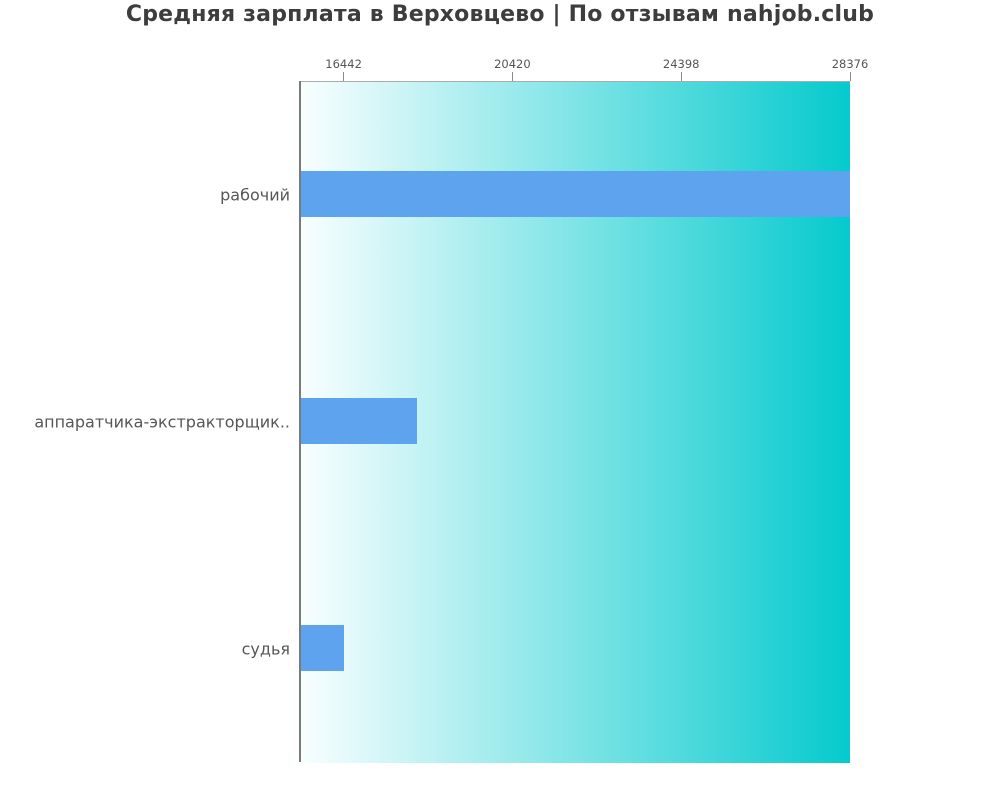  What do you see at coordinates (265, 648) in the screenshot?
I see `category-label: судья` at bounding box center [265, 648].